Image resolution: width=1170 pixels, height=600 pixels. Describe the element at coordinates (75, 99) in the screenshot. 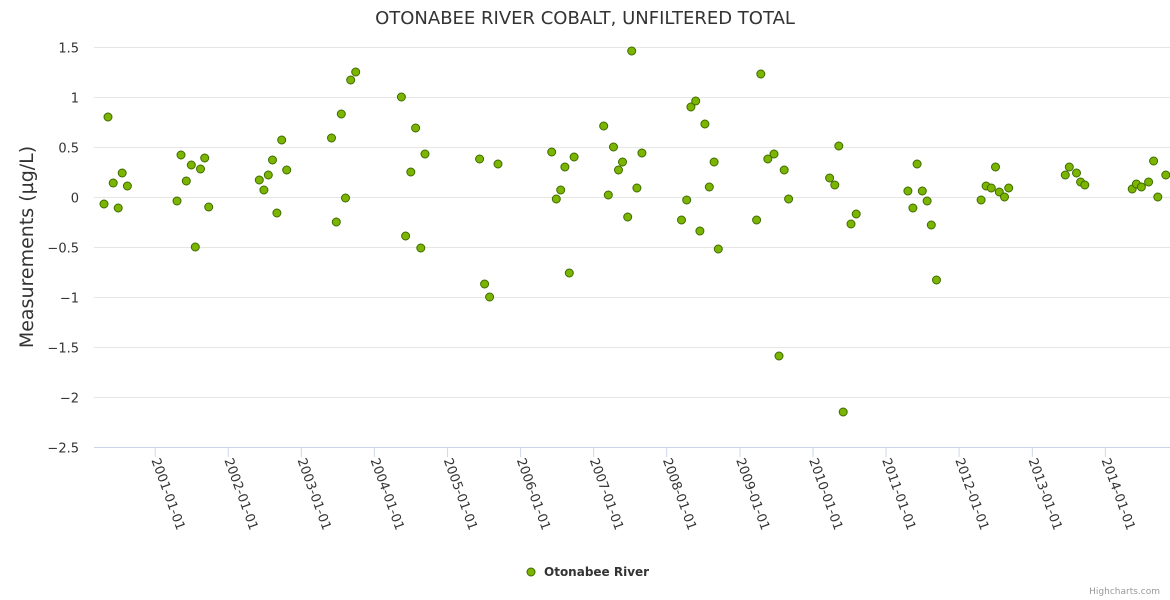

I see `y-tick-label: 1` at that location.